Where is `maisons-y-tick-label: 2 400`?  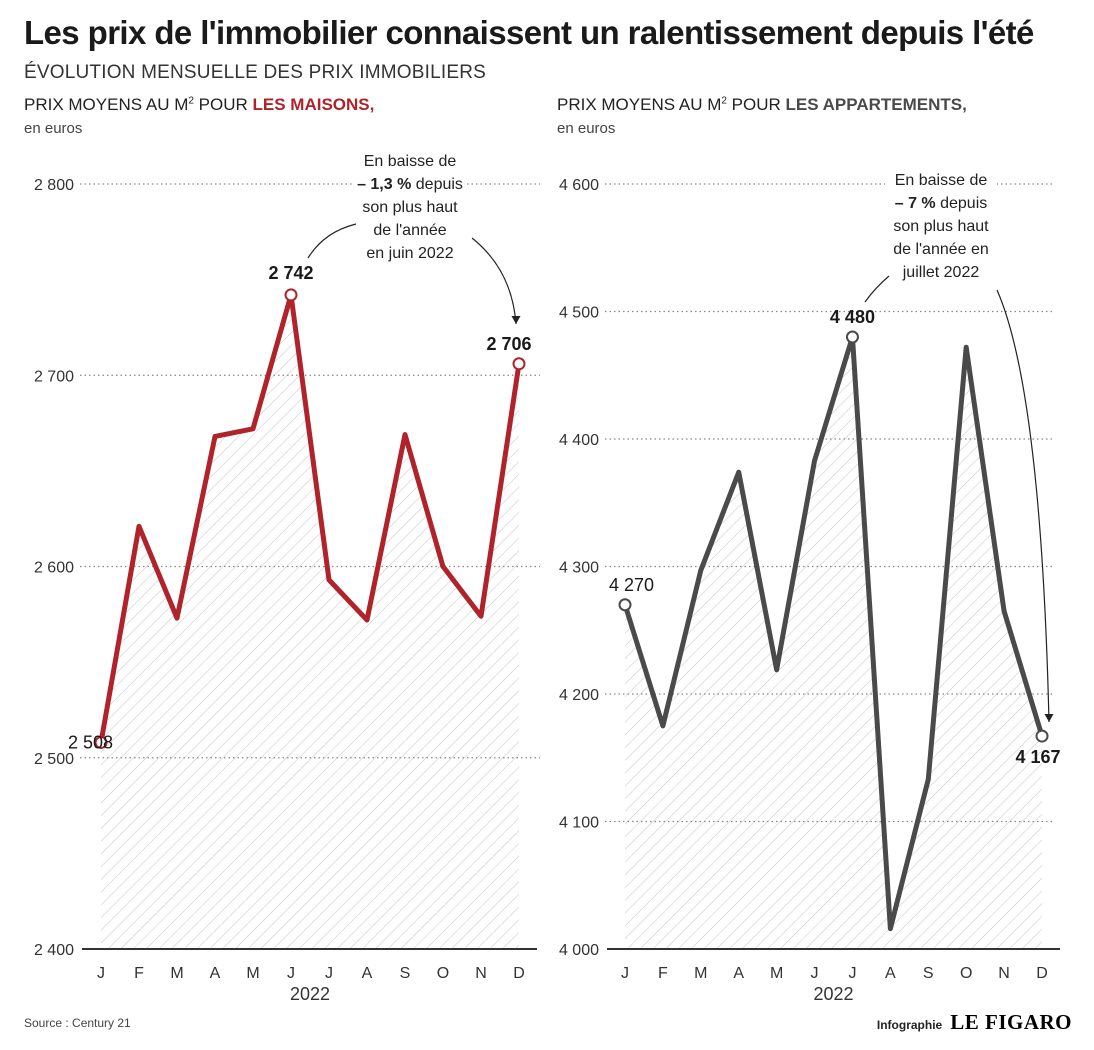
maisons-y-tick-label: 2 400 is located at coordinates (54, 950).